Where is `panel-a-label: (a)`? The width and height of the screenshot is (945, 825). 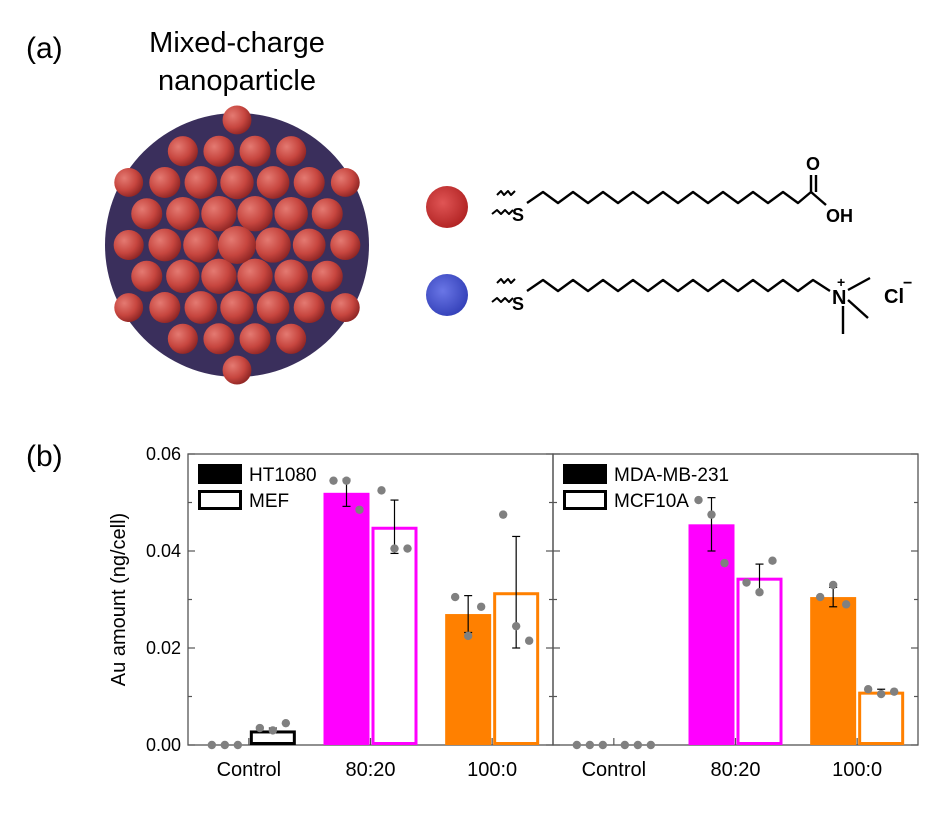
panel-a-label: (a) is located at coordinates (44, 48).